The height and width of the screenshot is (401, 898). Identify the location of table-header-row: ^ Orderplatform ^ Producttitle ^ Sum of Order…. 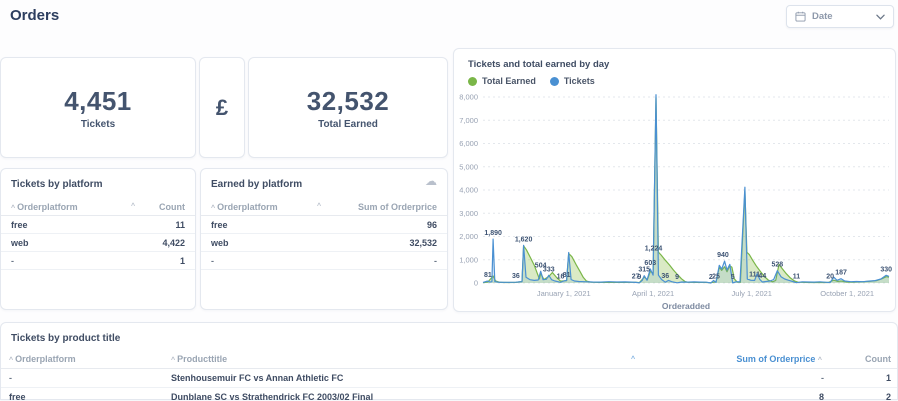
(449, 359).